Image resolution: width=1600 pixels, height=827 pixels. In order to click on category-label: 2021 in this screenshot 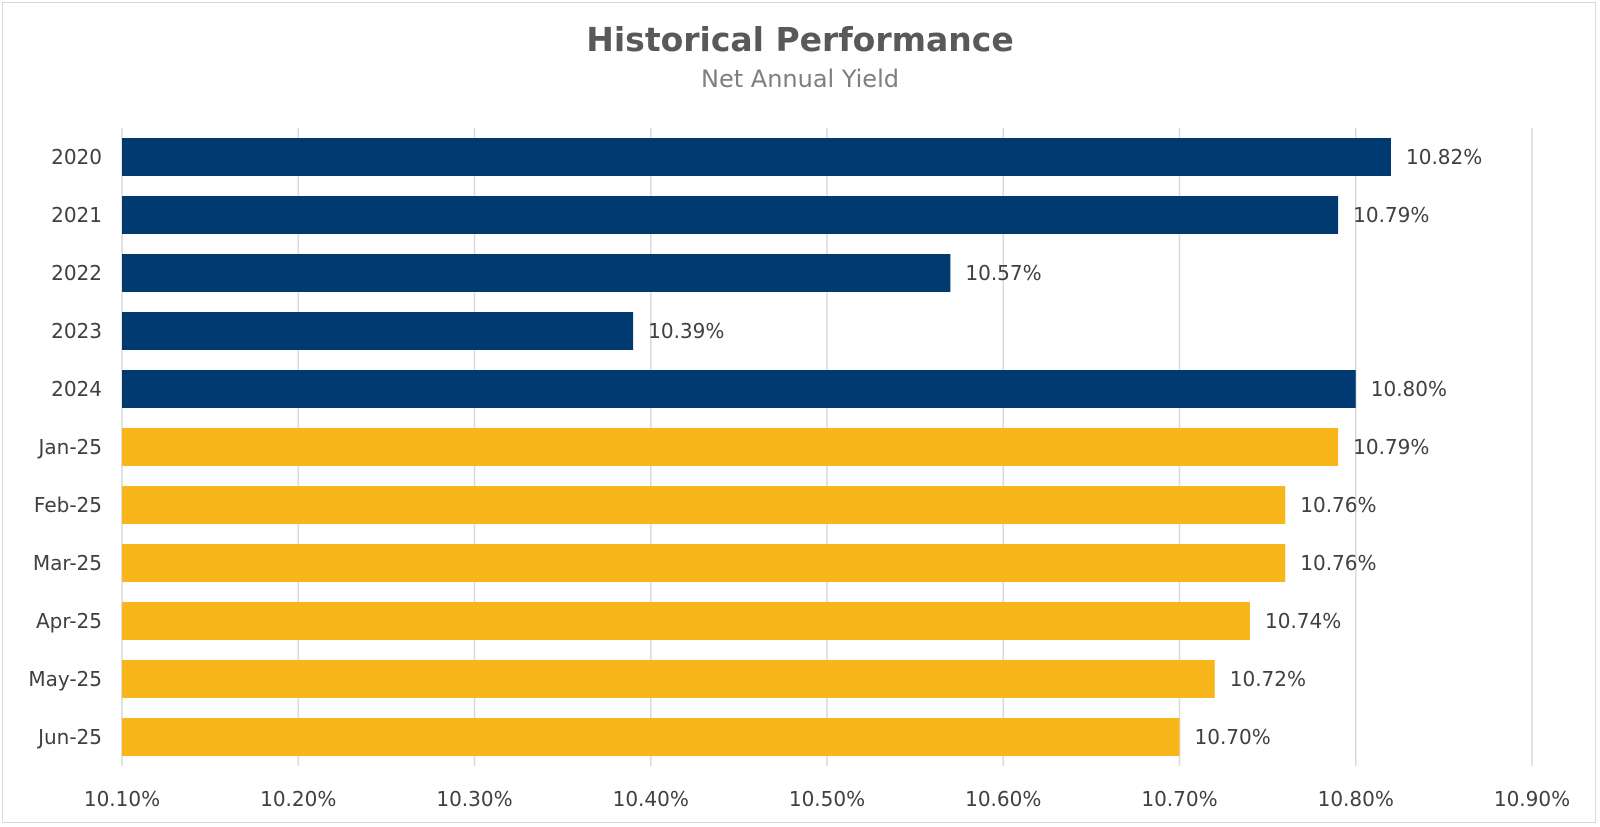, I will do `click(76, 215)`.